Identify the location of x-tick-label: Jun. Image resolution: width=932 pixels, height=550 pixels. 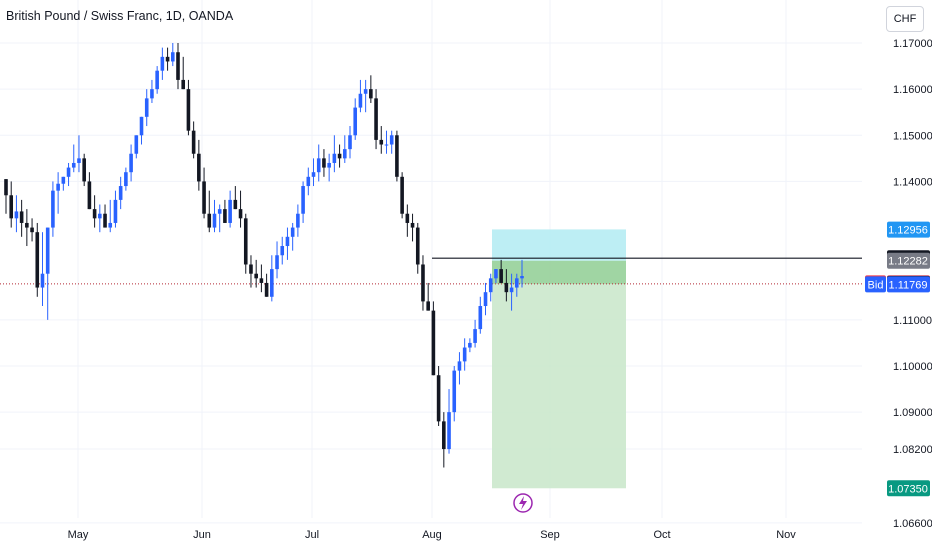
(202, 535).